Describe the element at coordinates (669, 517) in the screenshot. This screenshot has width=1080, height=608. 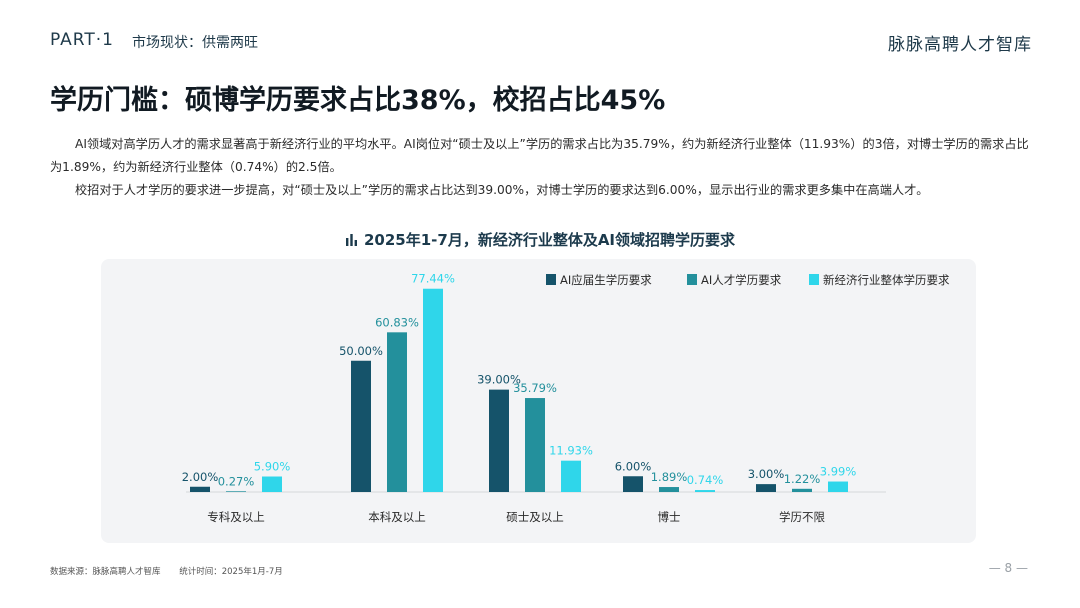
I see `category-label: 博士` at that location.